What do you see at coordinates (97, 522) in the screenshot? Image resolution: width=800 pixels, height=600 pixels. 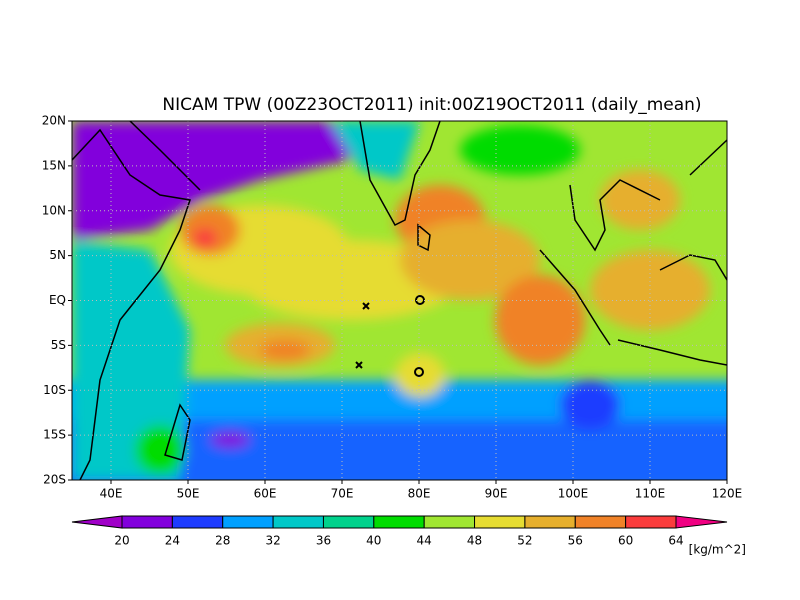 I see `colorbar-low` at bounding box center [97, 522].